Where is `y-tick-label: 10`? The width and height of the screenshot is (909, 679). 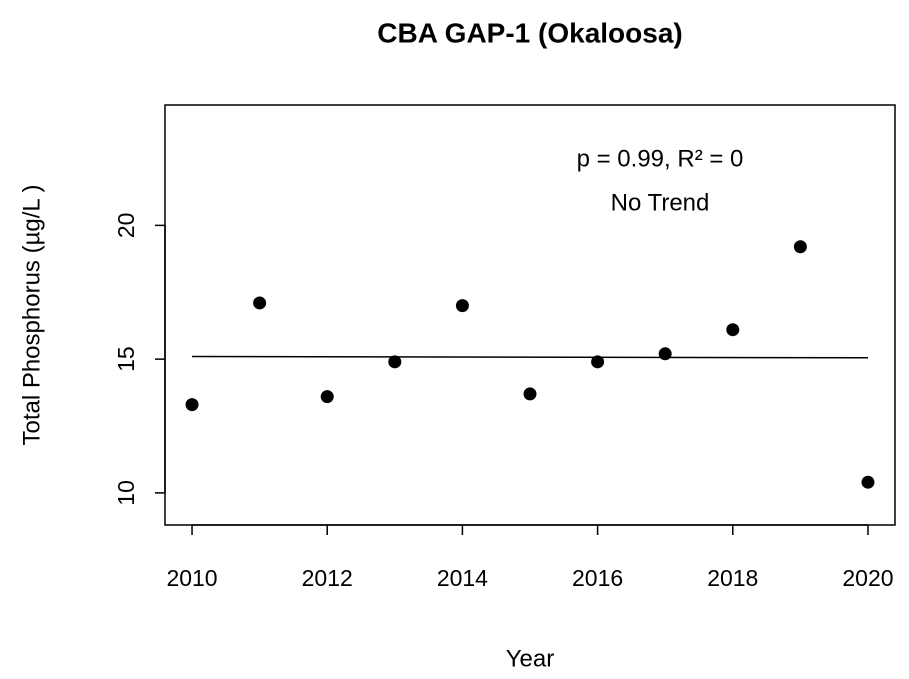
y-tick-label: 10 is located at coordinates (126, 493).